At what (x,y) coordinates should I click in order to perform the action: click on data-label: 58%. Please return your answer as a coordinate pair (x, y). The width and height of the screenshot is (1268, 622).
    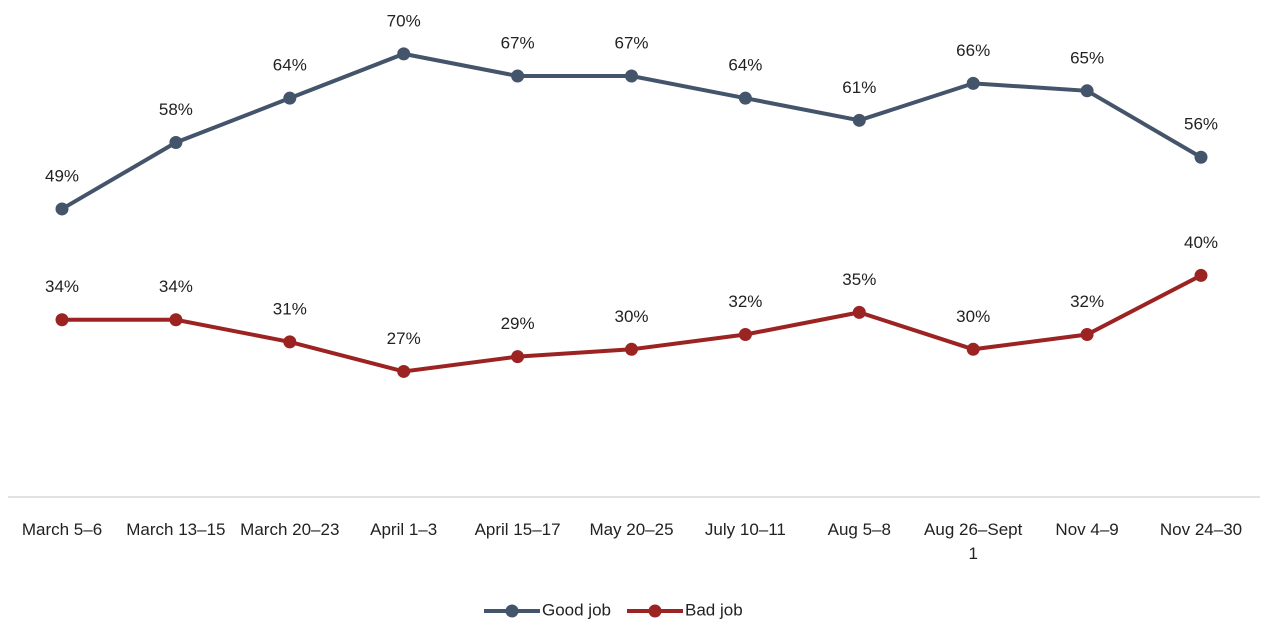
    Looking at the image, I should click on (176, 109).